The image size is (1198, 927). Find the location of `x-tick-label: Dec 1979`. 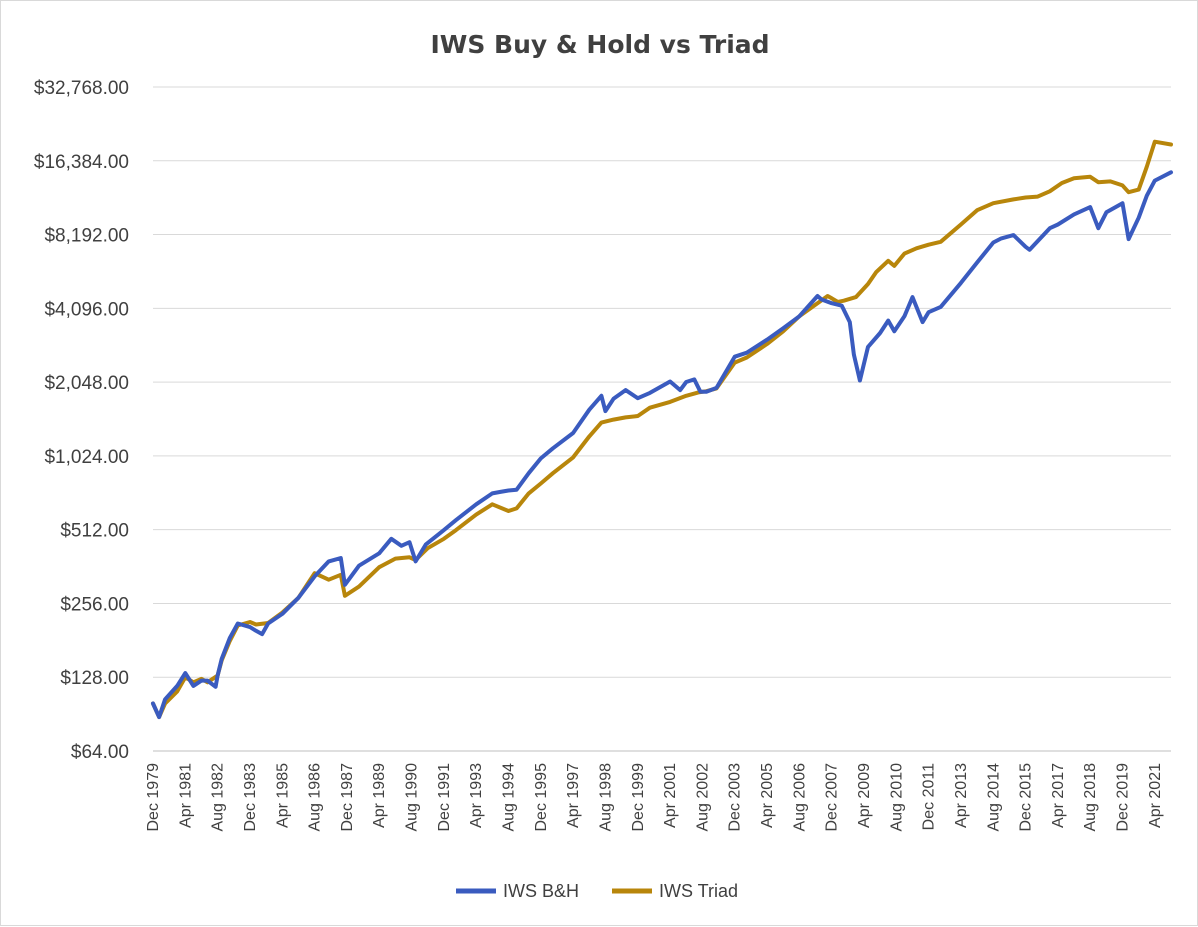

x-tick-label: Dec 1979 is located at coordinates (153, 797).